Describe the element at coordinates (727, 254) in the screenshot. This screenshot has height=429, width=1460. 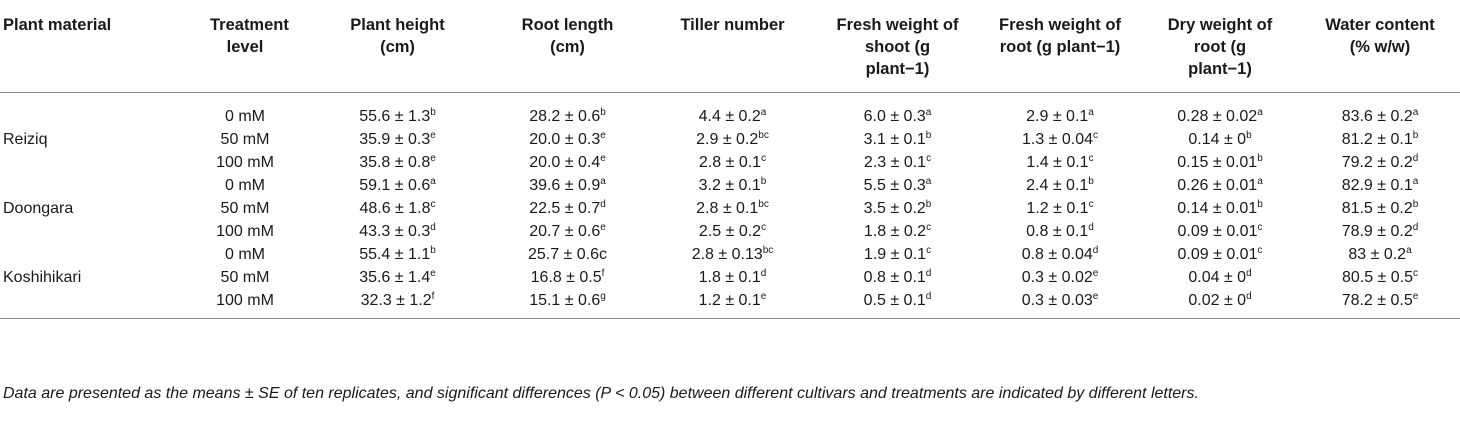
I see `cell-mean-se: 2.8 ± 0.13` at that location.